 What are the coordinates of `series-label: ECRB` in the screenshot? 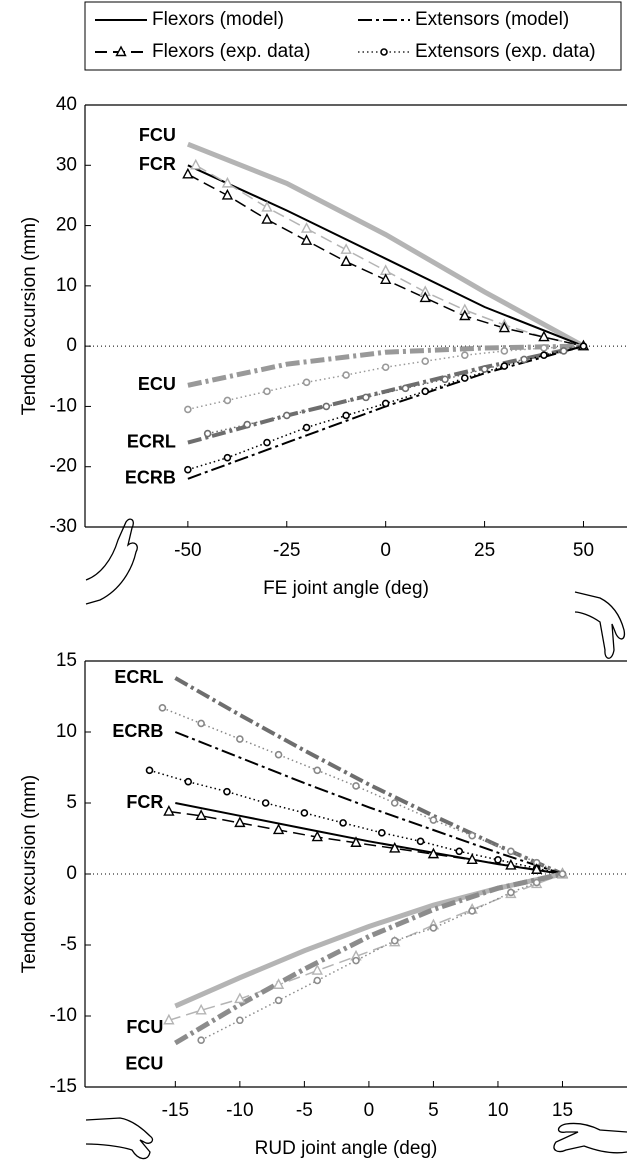 It's located at (137, 731).